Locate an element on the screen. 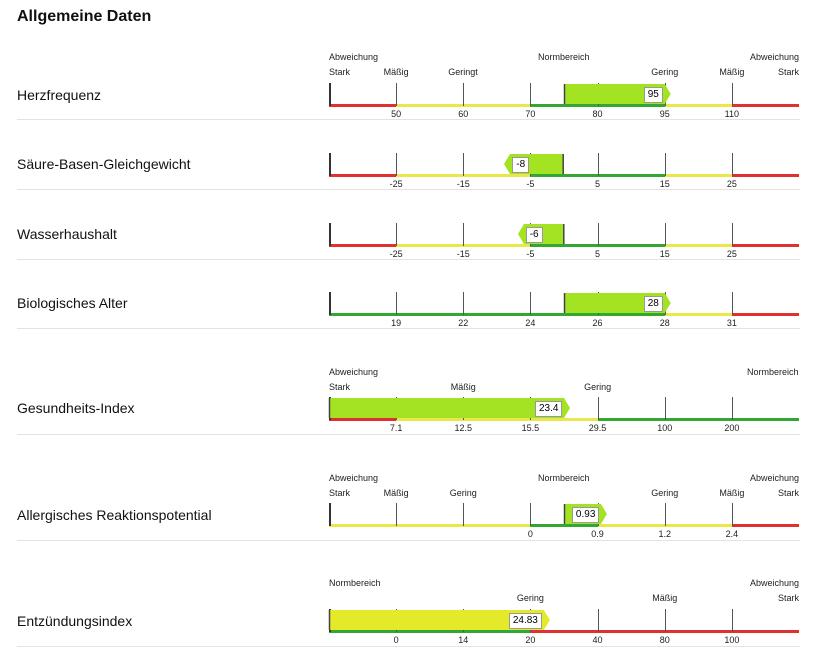  scale-tick-label: 40 is located at coordinates (597, 640).